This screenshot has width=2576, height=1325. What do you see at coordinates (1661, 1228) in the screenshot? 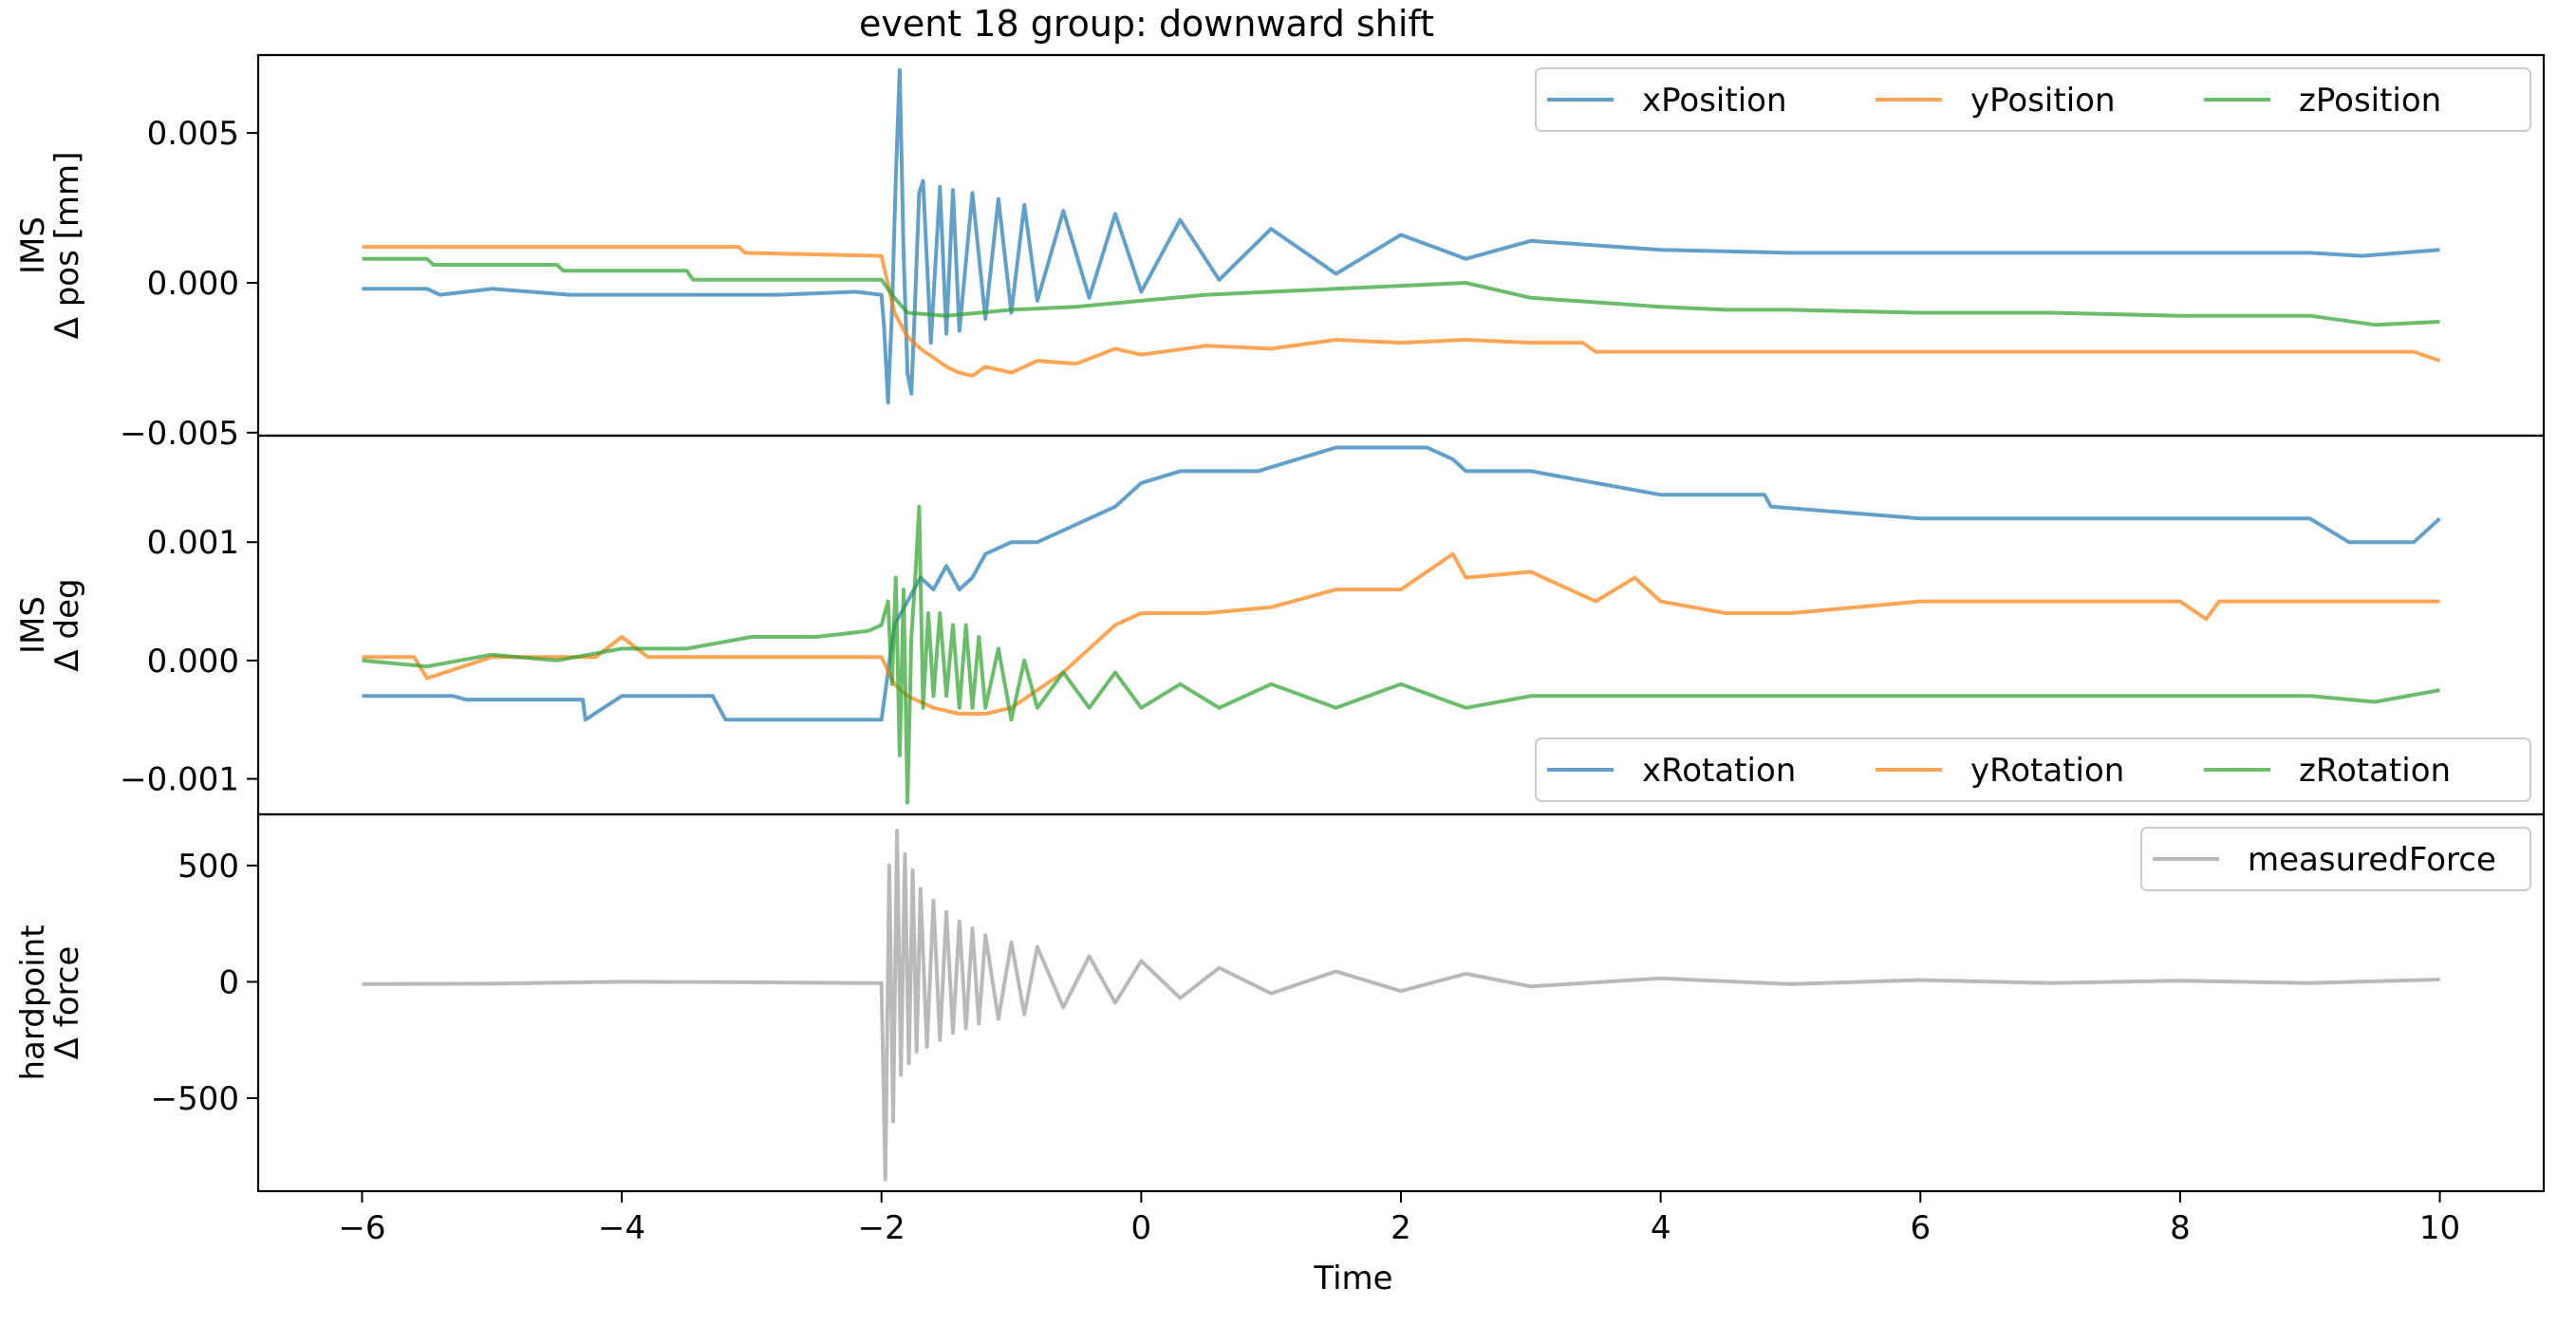
I see `x-tick-label: 4` at bounding box center [1661, 1228].